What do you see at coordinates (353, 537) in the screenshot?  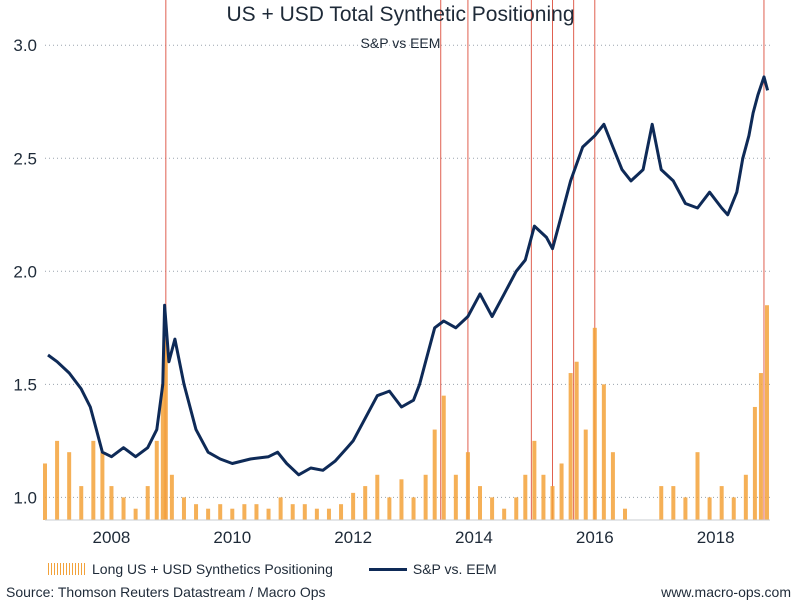 I see `x-tick-label: 2012` at bounding box center [353, 537].